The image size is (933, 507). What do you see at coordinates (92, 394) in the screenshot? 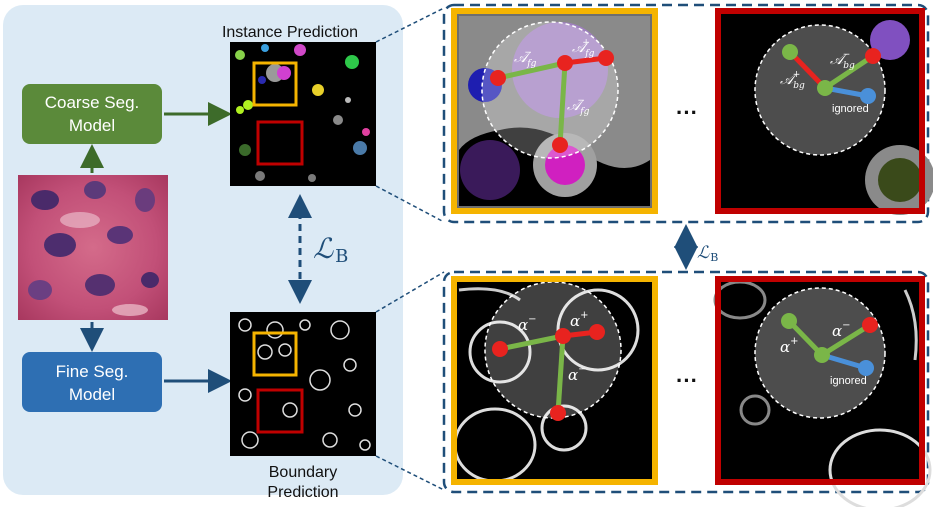
I see `fine-model-label-2: Model` at bounding box center [92, 394].